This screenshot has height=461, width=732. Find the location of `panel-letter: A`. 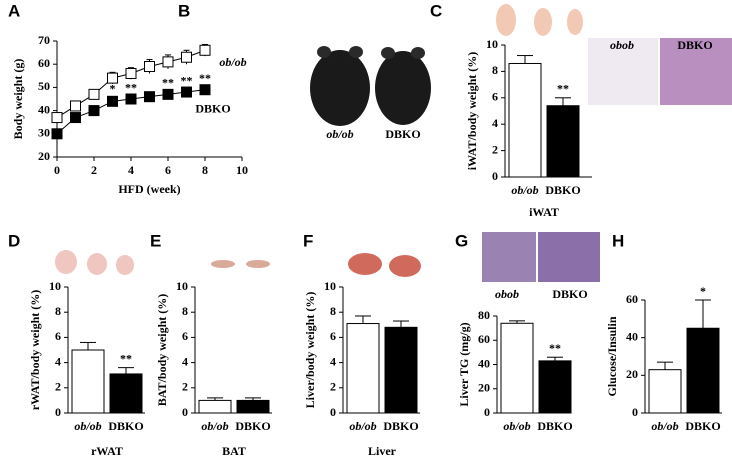

panel-letter: A is located at coordinates (14, 10).